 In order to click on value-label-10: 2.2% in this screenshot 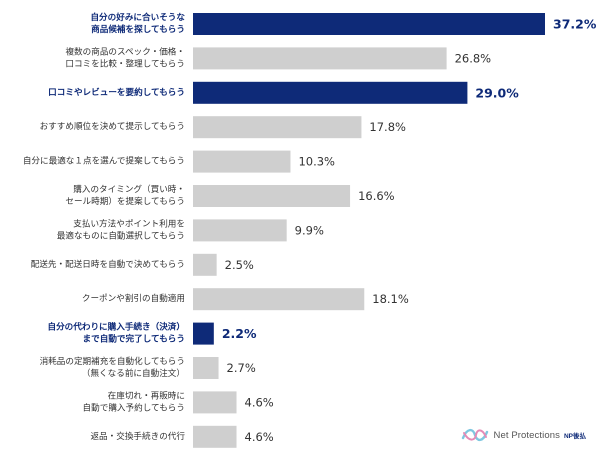, I will do `click(239, 333)`.